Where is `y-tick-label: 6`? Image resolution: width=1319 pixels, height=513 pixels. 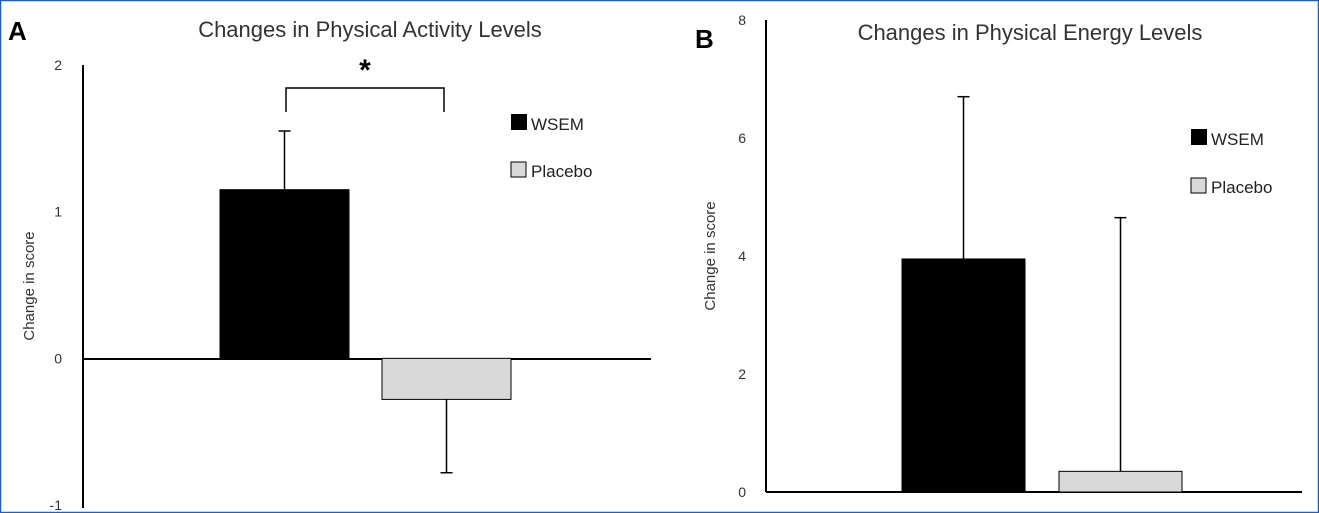
y-tick-label: 6 is located at coordinates (742, 138).